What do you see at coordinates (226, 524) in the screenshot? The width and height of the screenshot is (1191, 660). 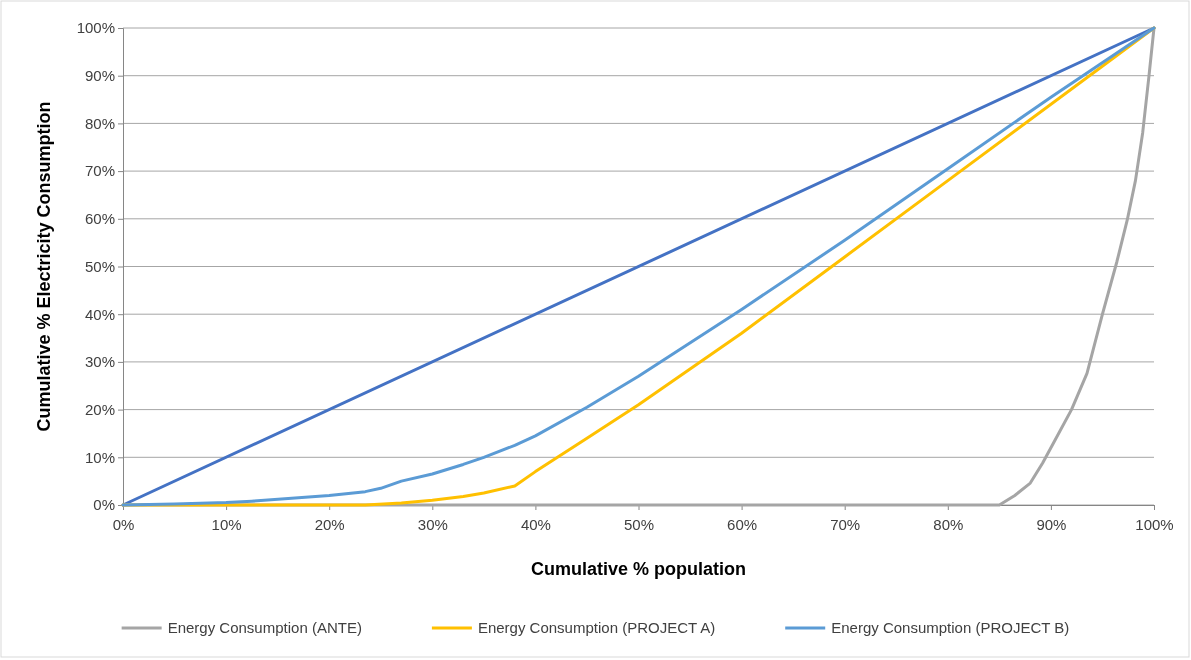 I see `x-tick-label: 10%` at bounding box center [226, 524].